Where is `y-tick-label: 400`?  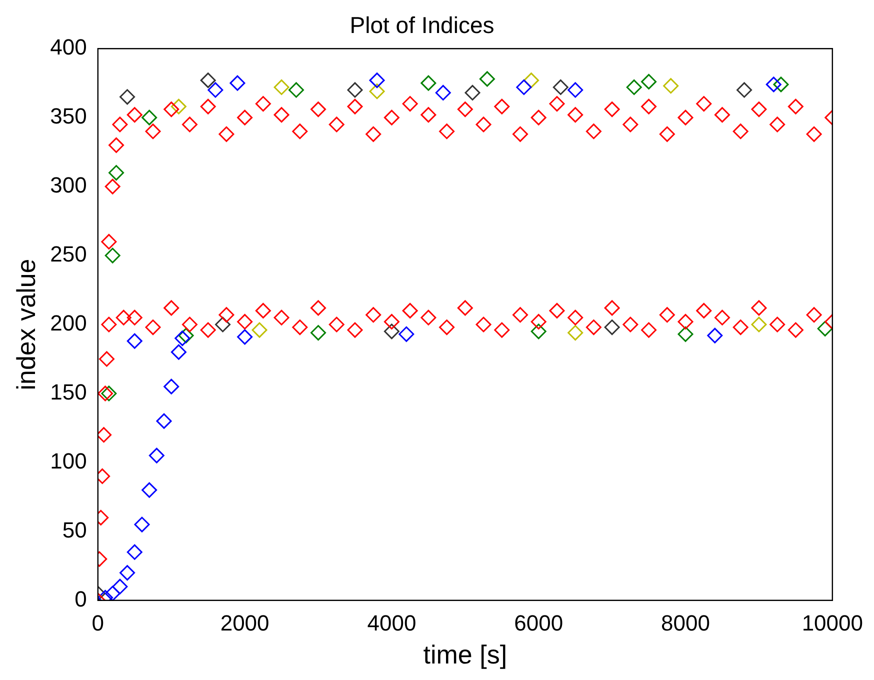 y-tick-label: 400 is located at coordinates (68, 47).